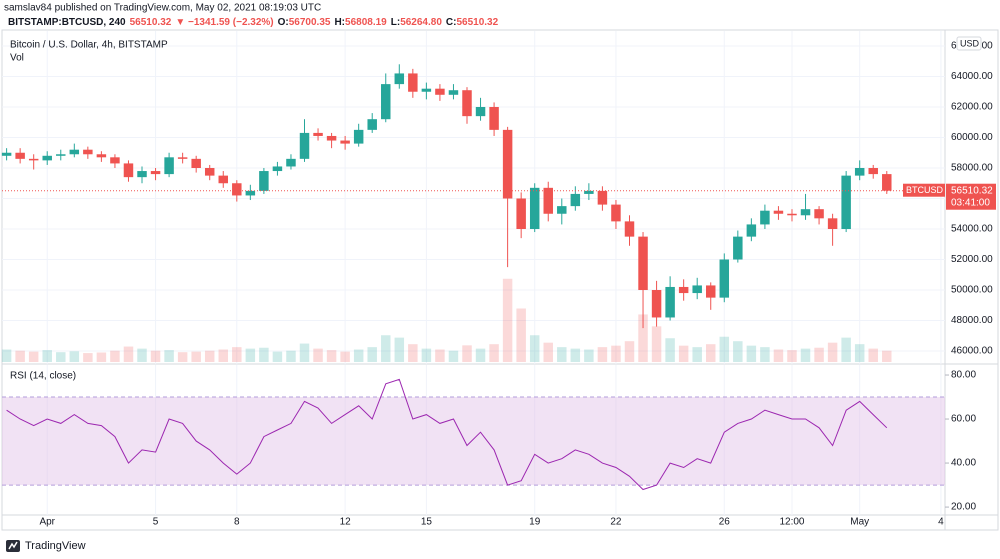 This screenshot has height=559, width=1000. I want to click on price-tag-symbol: BTCUSD, so click(925, 190).